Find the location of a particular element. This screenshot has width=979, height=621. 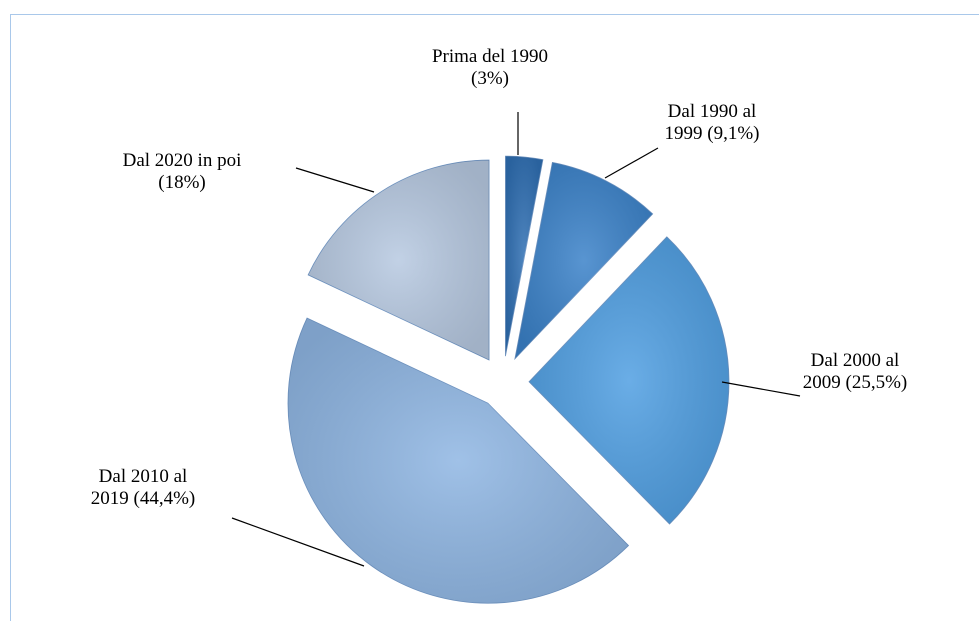

slice-label: Dal 1990 al 1999 (9,1%) is located at coordinates (712, 123).